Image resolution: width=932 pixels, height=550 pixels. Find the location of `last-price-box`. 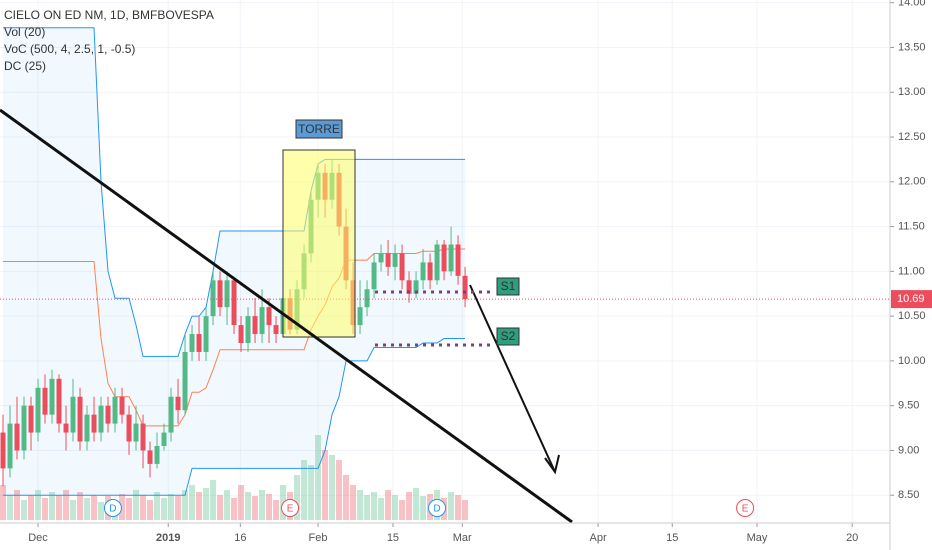

last-price-box is located at coordinates (911, 299).